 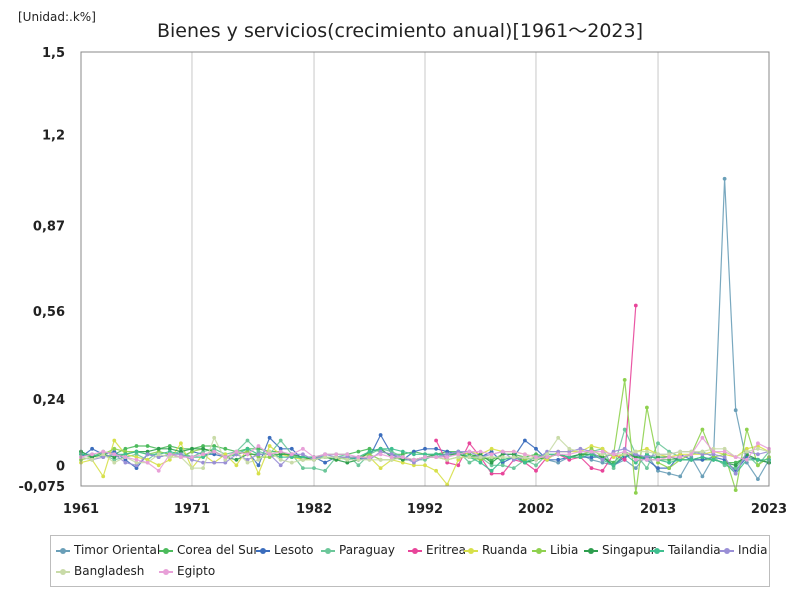 I want to click on legend-label: Bangladesh, so click(x=109, y=571).